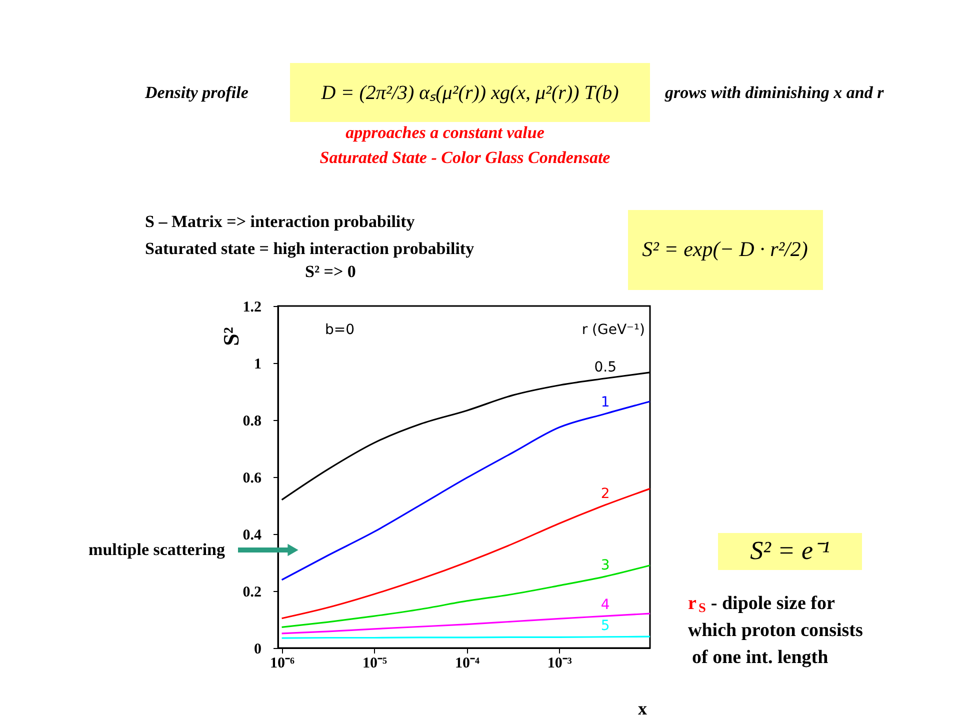 This screenshot has height=723, width=969. I want to click on text: of one int. length, so click(760, 657).